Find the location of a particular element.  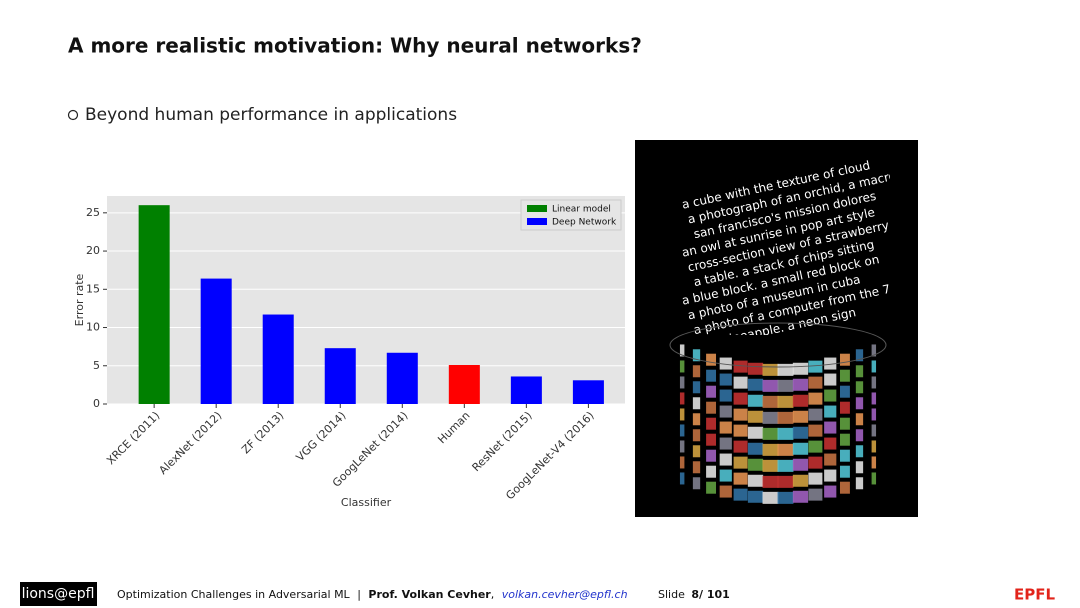

legend-label: Deep Network is located at coordinates (584, 223).